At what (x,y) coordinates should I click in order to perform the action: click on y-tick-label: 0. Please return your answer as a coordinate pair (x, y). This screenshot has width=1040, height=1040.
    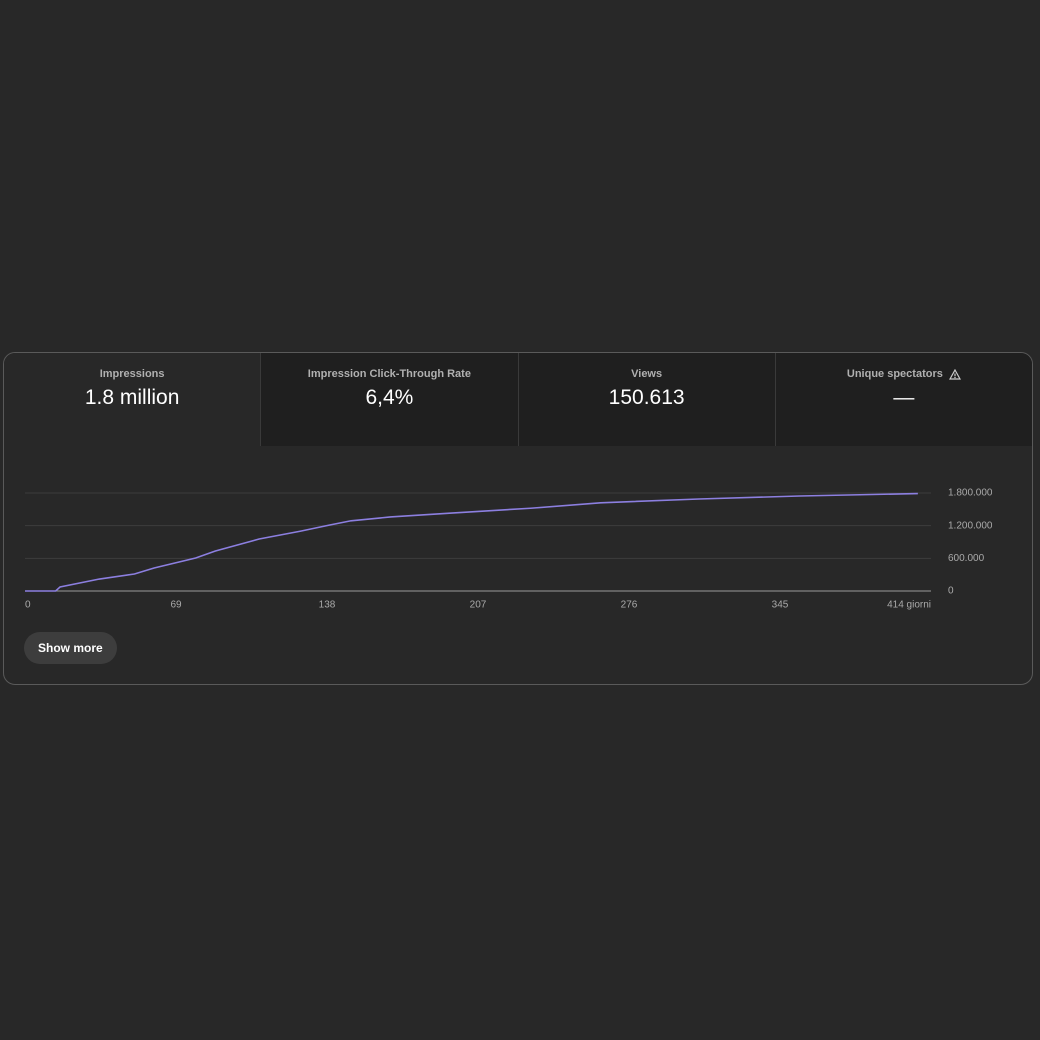
    Looking at the image, I should click on (951, 591).